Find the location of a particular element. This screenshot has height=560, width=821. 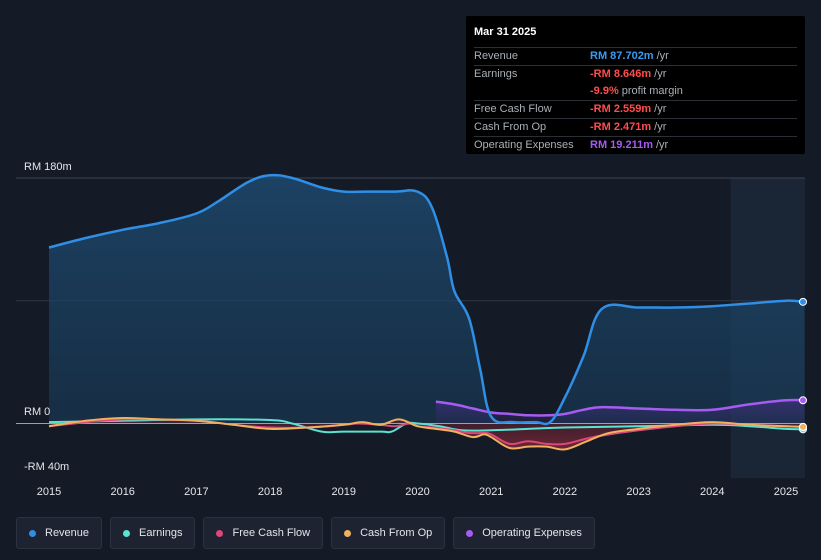

tooltip-row-value: RM 87.702m is located at coordinates (622, 56).